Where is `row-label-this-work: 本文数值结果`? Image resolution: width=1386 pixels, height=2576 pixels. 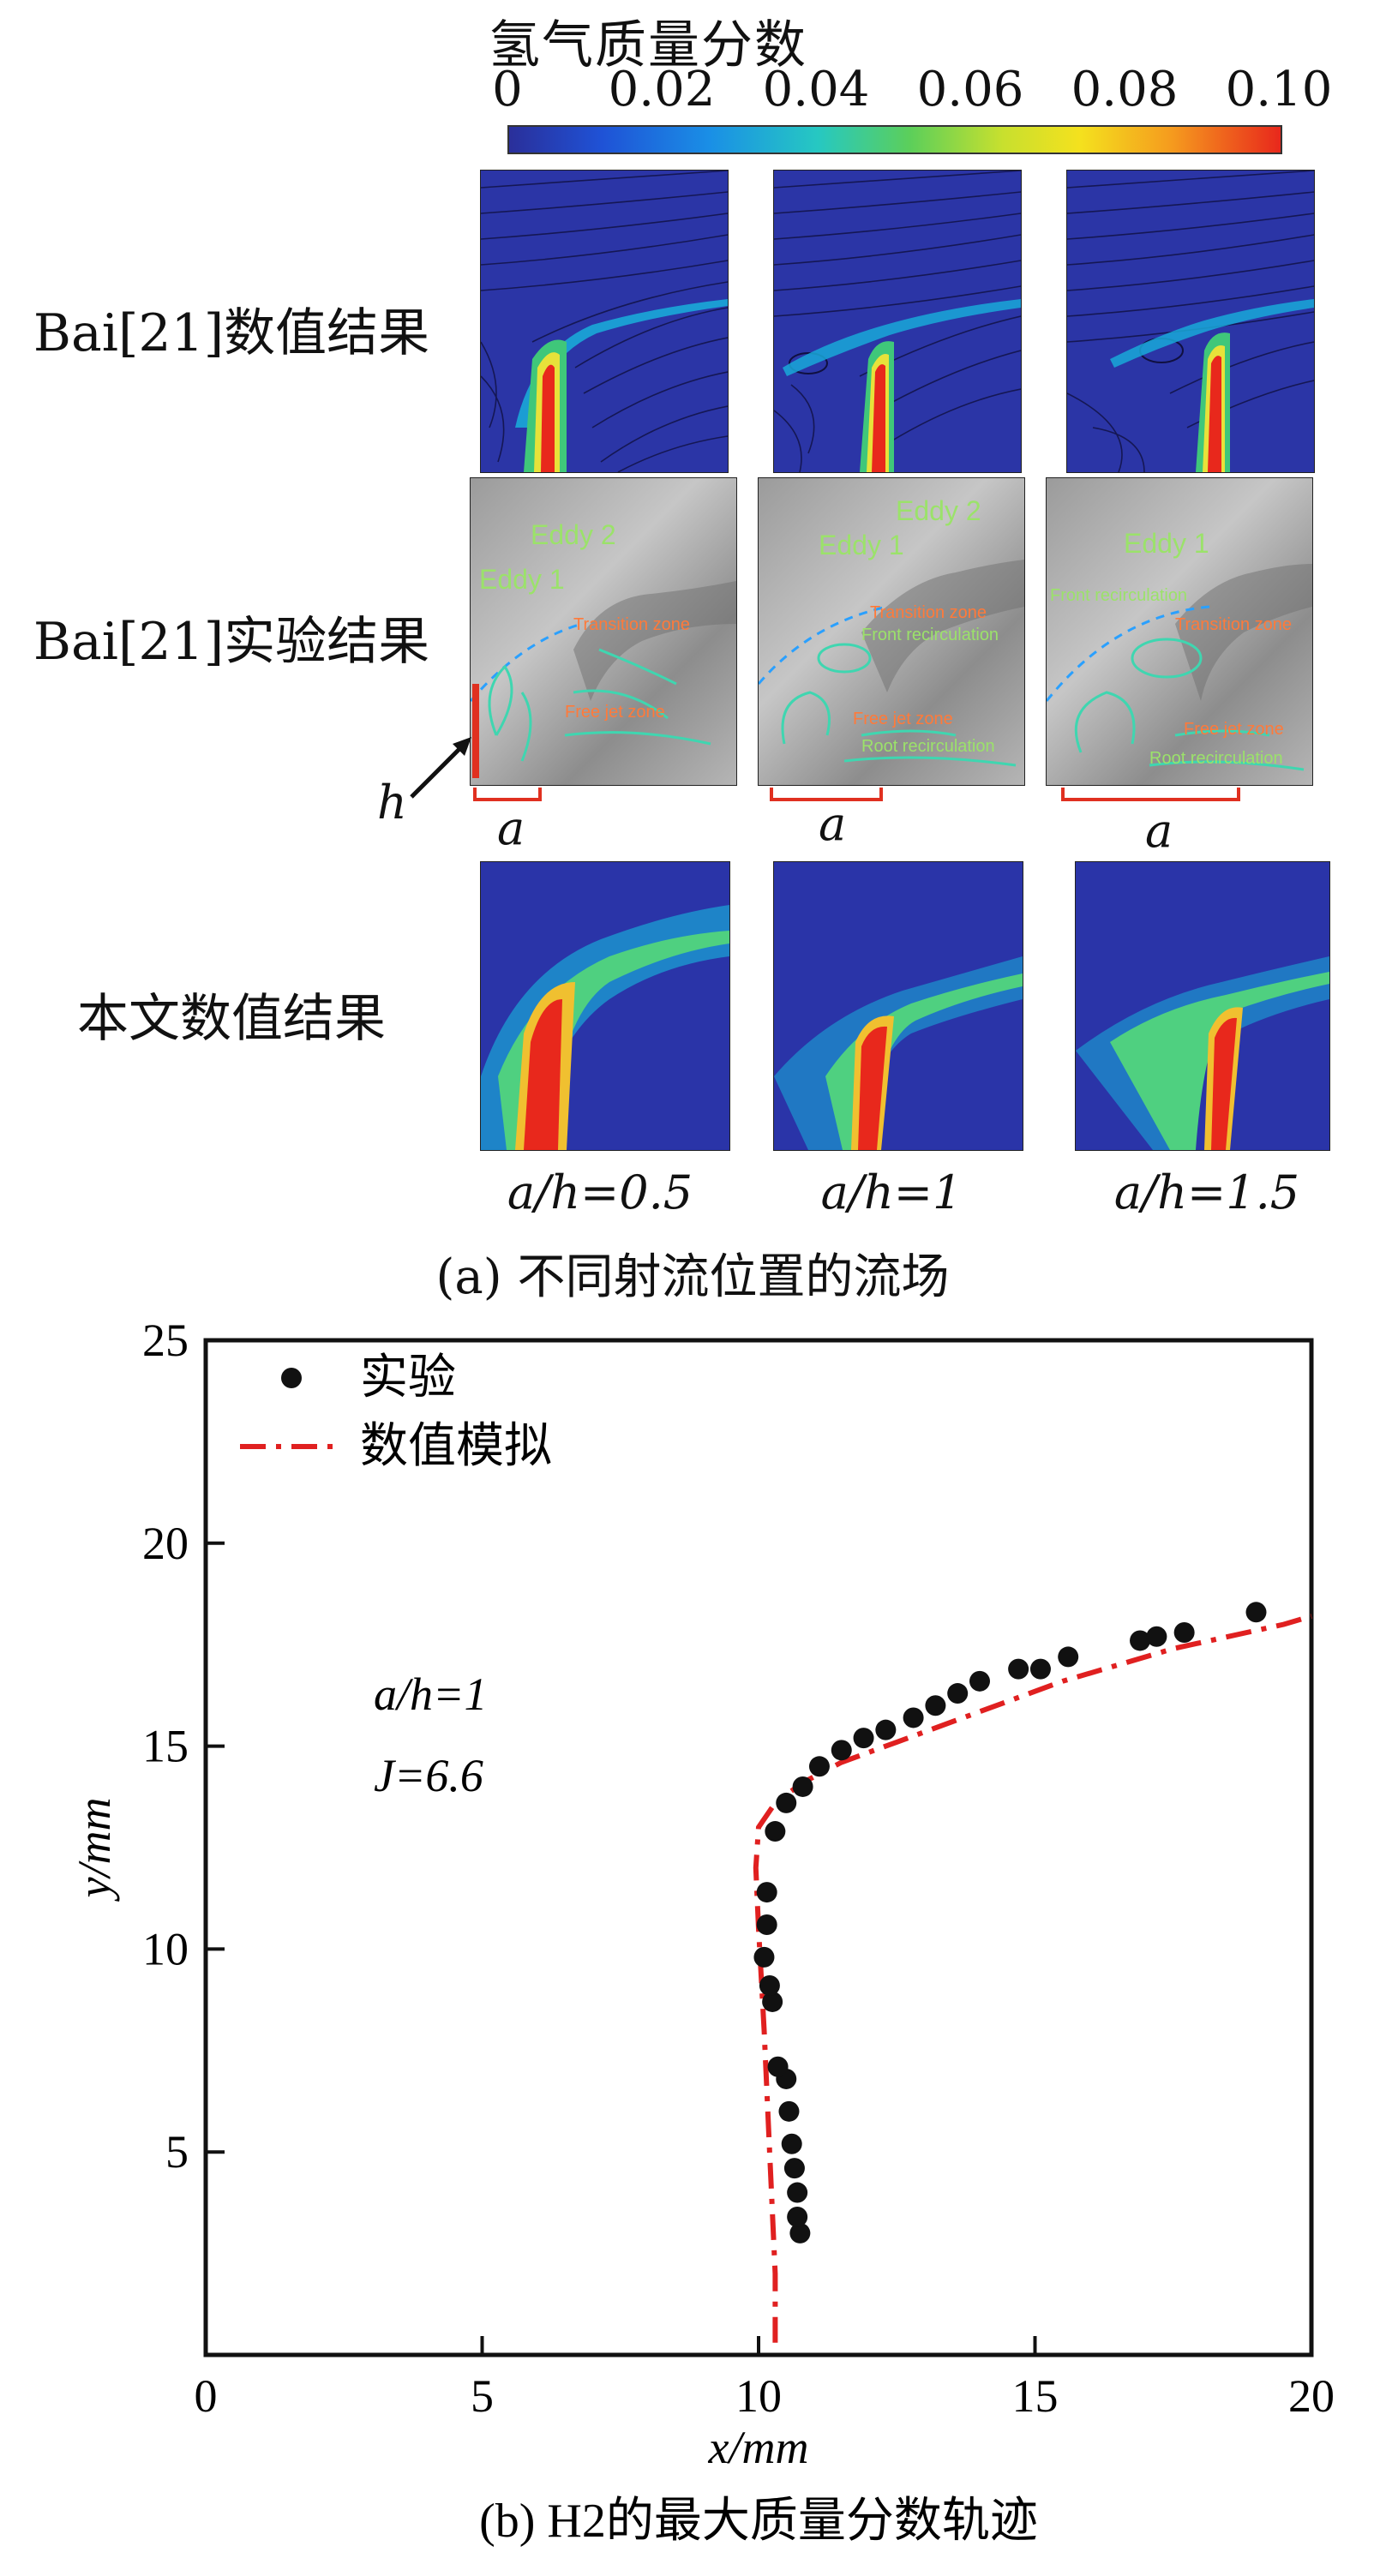
row-label-this-work: 本文数值结果 is located at coordinates (232, 1019).